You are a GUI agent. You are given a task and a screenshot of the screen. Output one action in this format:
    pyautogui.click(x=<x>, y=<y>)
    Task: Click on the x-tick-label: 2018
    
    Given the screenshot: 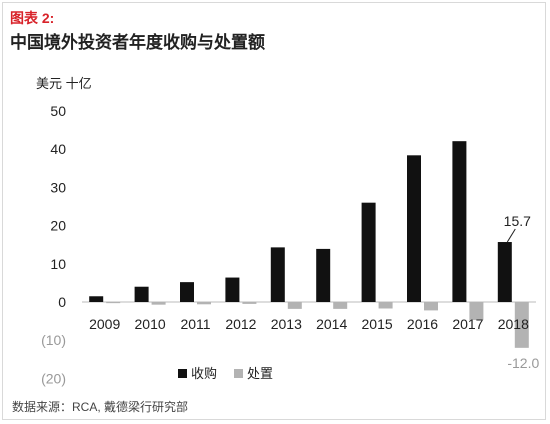 What is the action you would take?
    pyautogui.click(x=513, y=324)
    